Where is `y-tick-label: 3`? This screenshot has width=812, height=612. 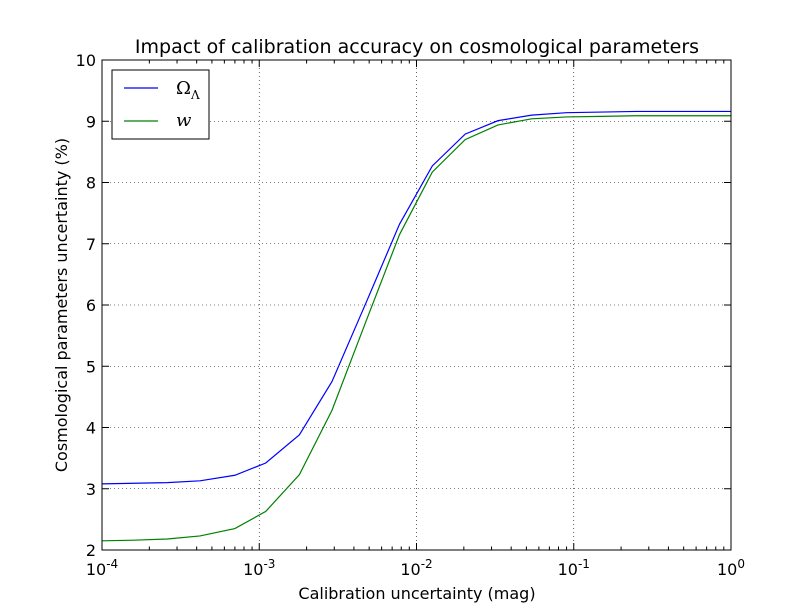 y-tick-label: 3 is located at coordinates (91, 489).